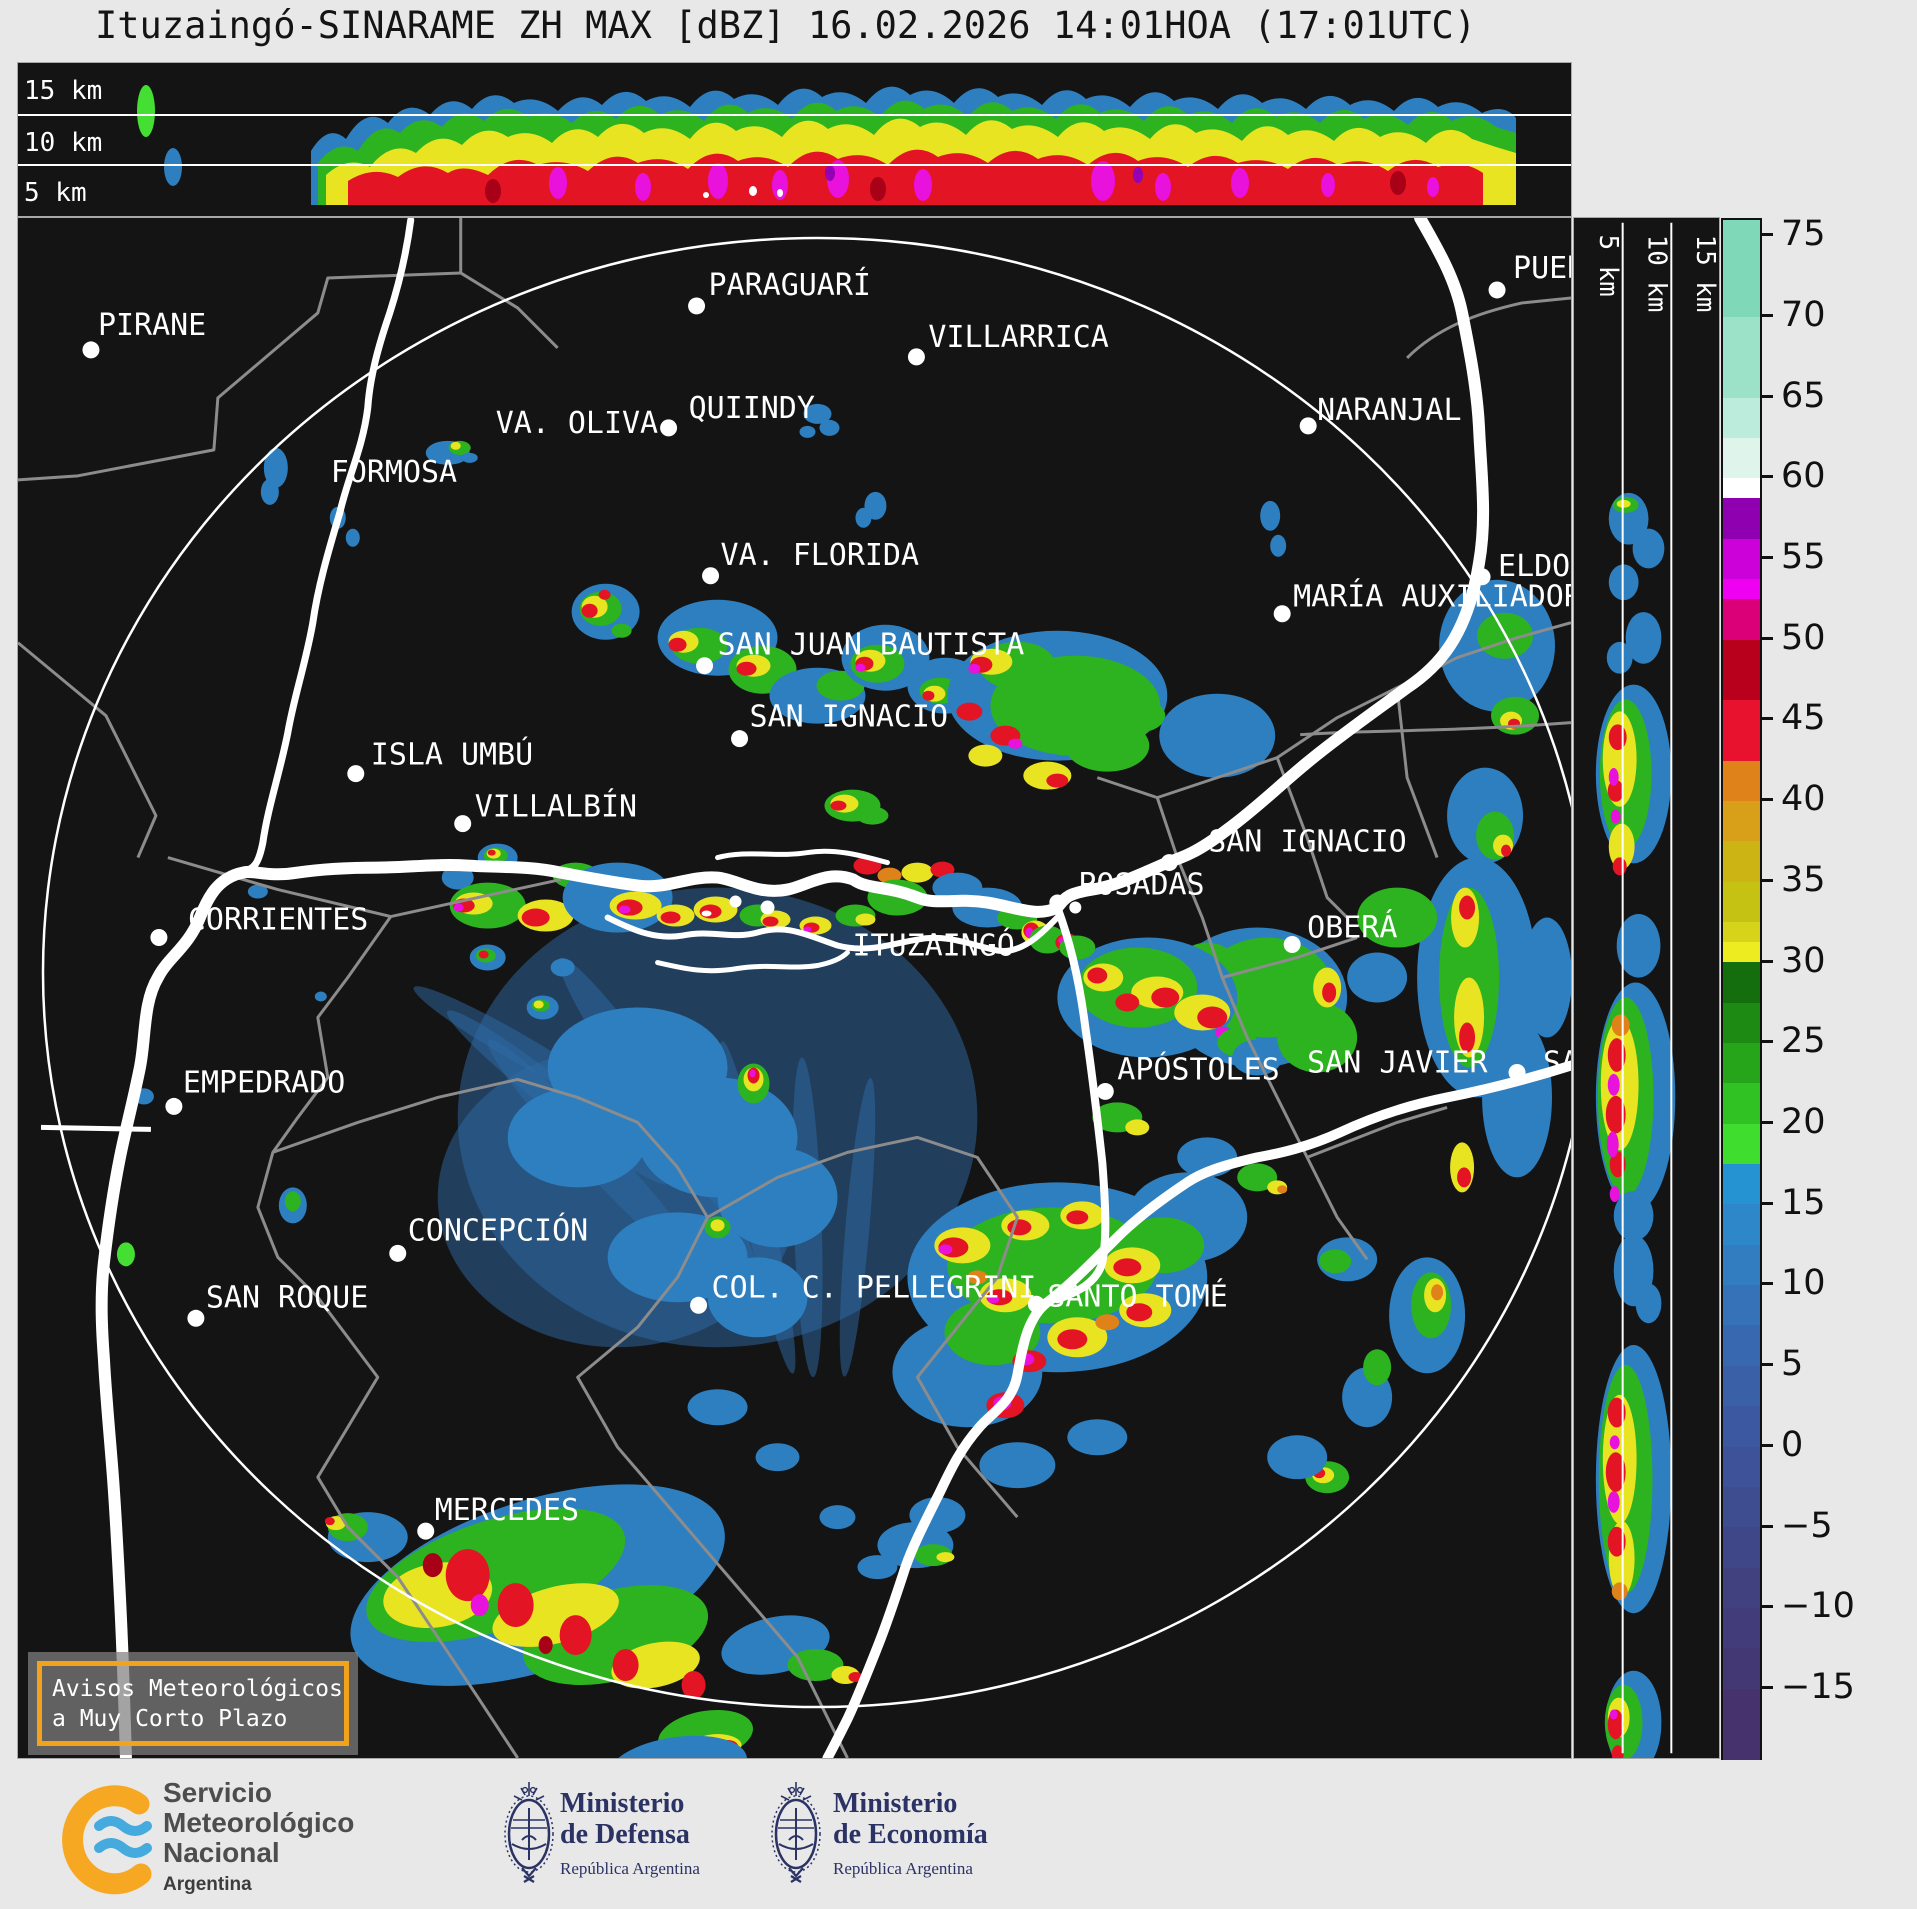  Describe the element at coordinates (1656, 990) in the screenshot. I see `right-cross-section-svg: 5 km 10 km 15 km` at that location.